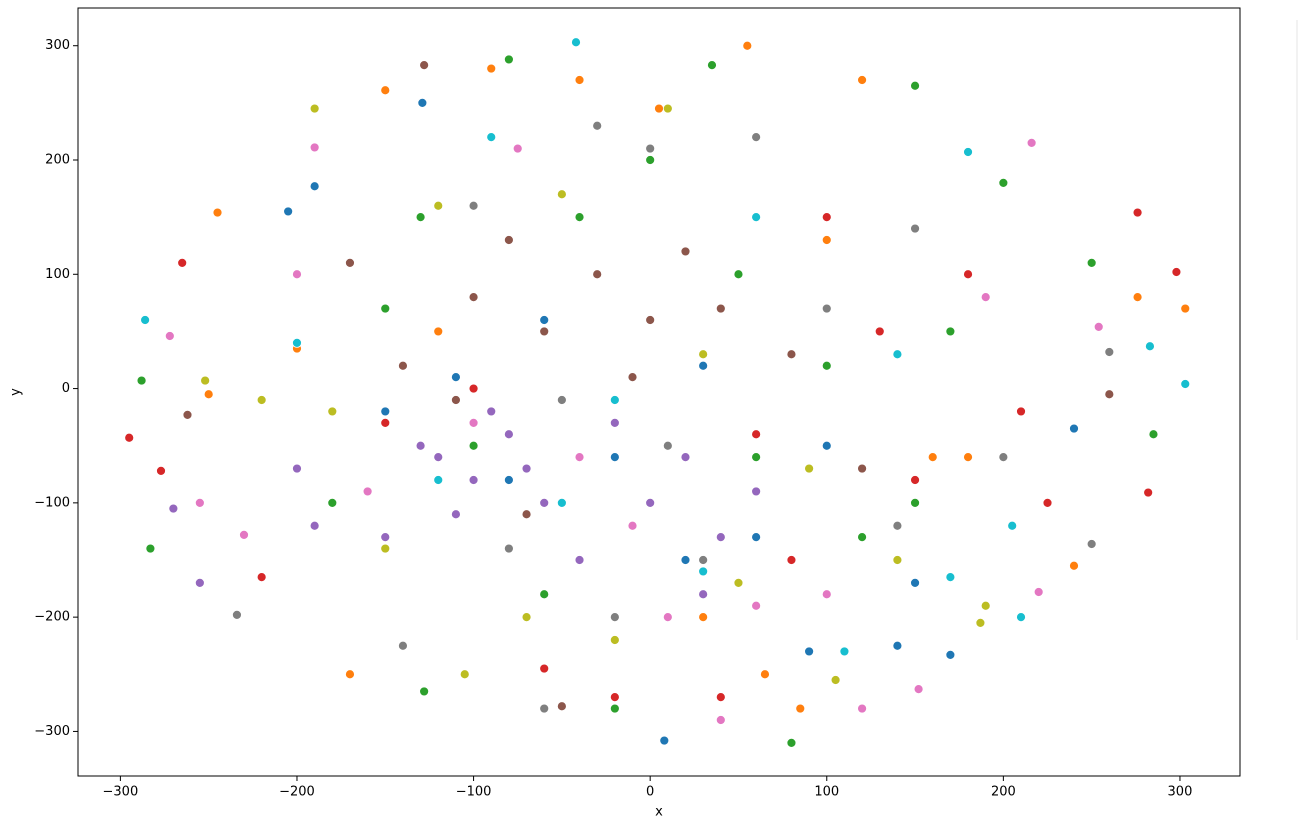 This screenshot has width=1299, height=830. What do you see at coordinates (826, 792) in the screenshot?
I see `x-tick-label: 100` at bounding box center [826, 792].